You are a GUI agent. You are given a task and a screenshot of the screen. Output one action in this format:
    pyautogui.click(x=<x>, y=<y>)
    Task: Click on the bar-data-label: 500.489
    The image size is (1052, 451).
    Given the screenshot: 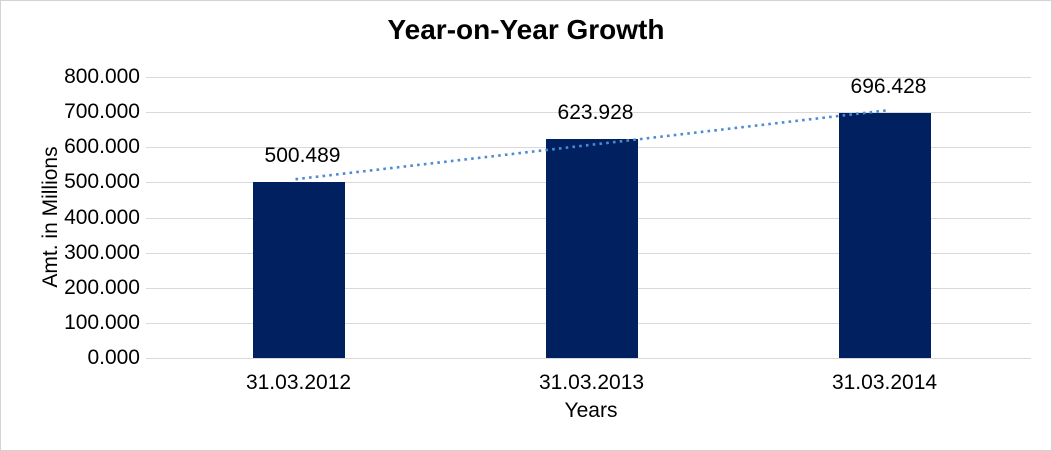 What is the action you would take?
    pyautogui.click(x=302, y=156)
    